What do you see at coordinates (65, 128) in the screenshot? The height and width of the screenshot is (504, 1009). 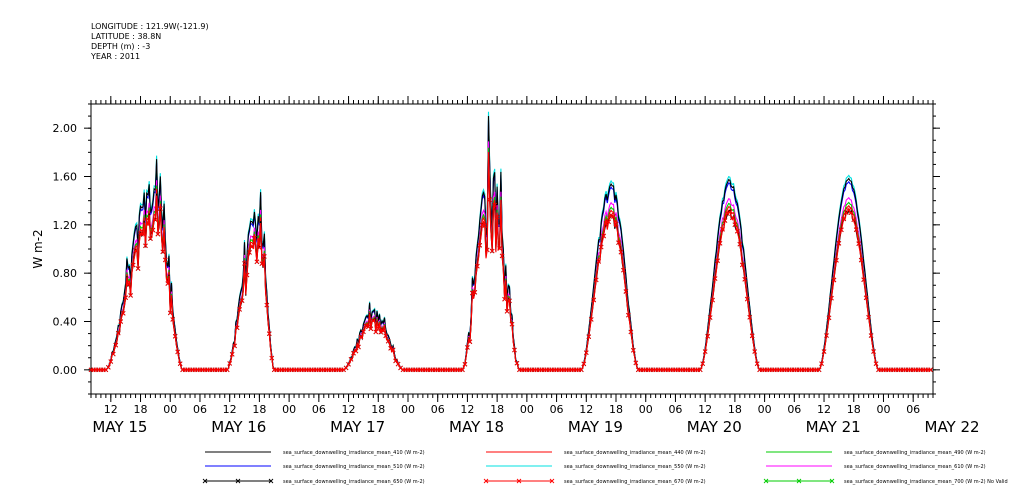 I see `y-tick-label: 2.00` at bounding box center [65, 128].